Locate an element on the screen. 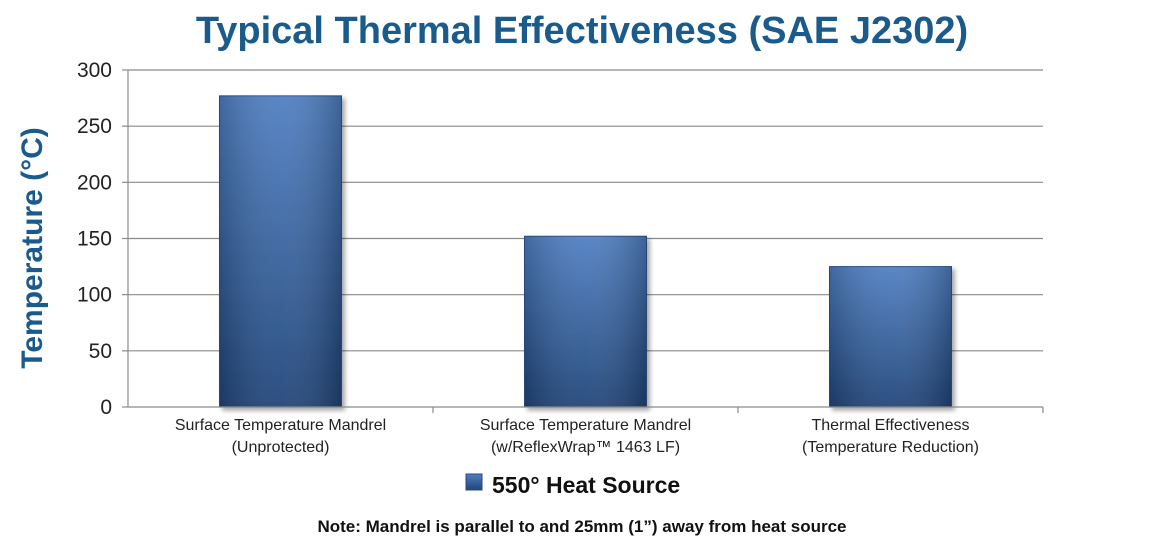  y-tick-label: 200 is located at coordinates (94, 182).